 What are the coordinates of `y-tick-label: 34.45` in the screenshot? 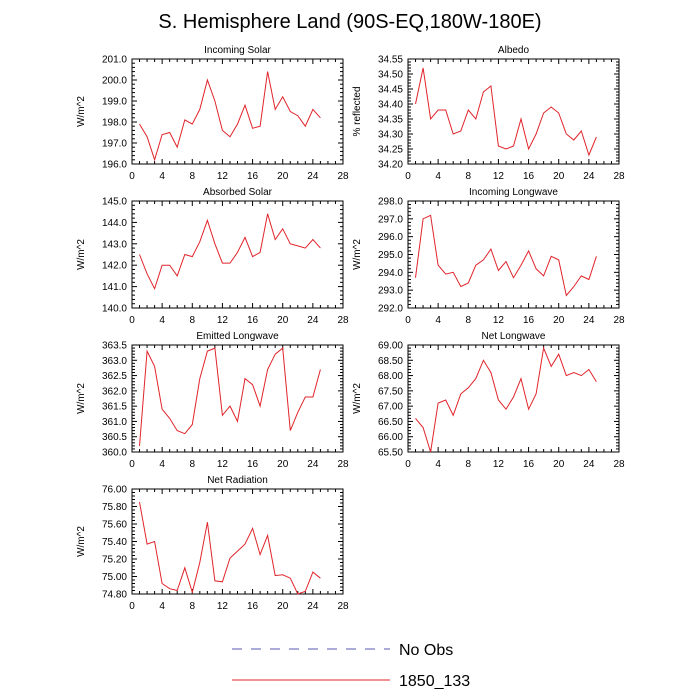 It's located at (390, 90).